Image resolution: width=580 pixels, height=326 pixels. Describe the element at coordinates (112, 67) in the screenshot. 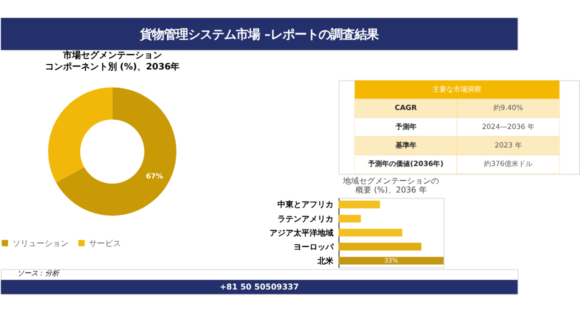

I see `chart-subtitle: コンポーネント別 (%)、2036年` at that location.